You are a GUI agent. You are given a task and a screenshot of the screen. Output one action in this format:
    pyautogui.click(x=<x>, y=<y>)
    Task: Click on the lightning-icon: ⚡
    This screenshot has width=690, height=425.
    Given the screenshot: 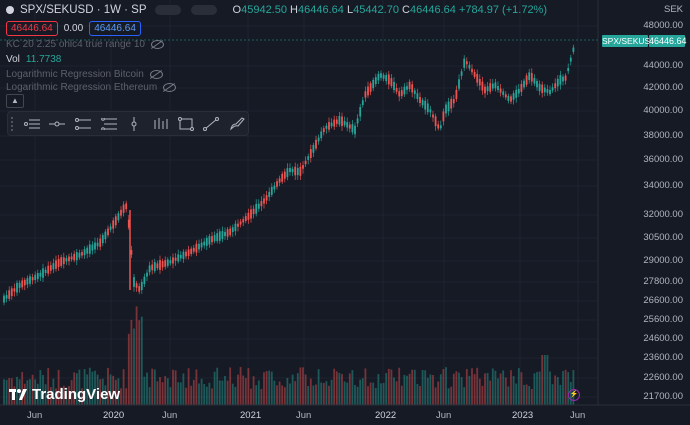 What is the action you would take?
    pyautogui.click(x=574, y=395)
    